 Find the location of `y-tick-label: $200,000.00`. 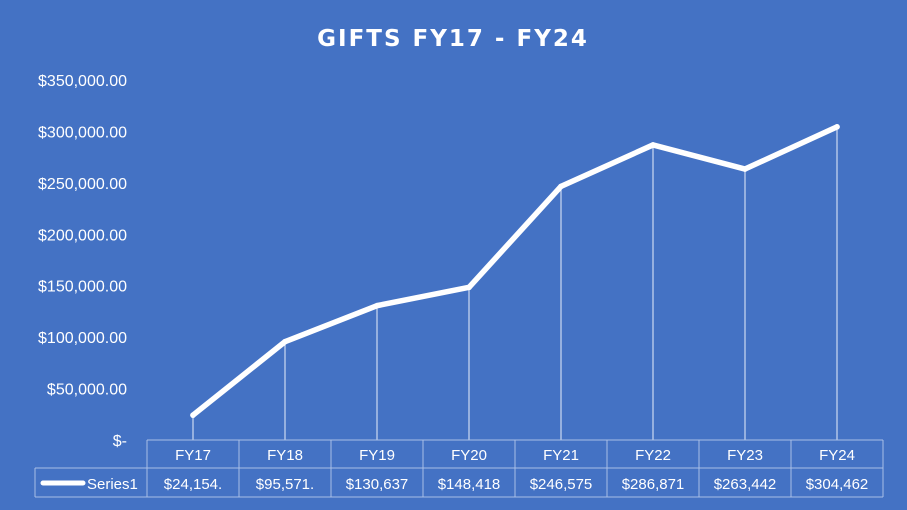

y-tick-label: $200,000.00 is located at coordinates (82, 235).